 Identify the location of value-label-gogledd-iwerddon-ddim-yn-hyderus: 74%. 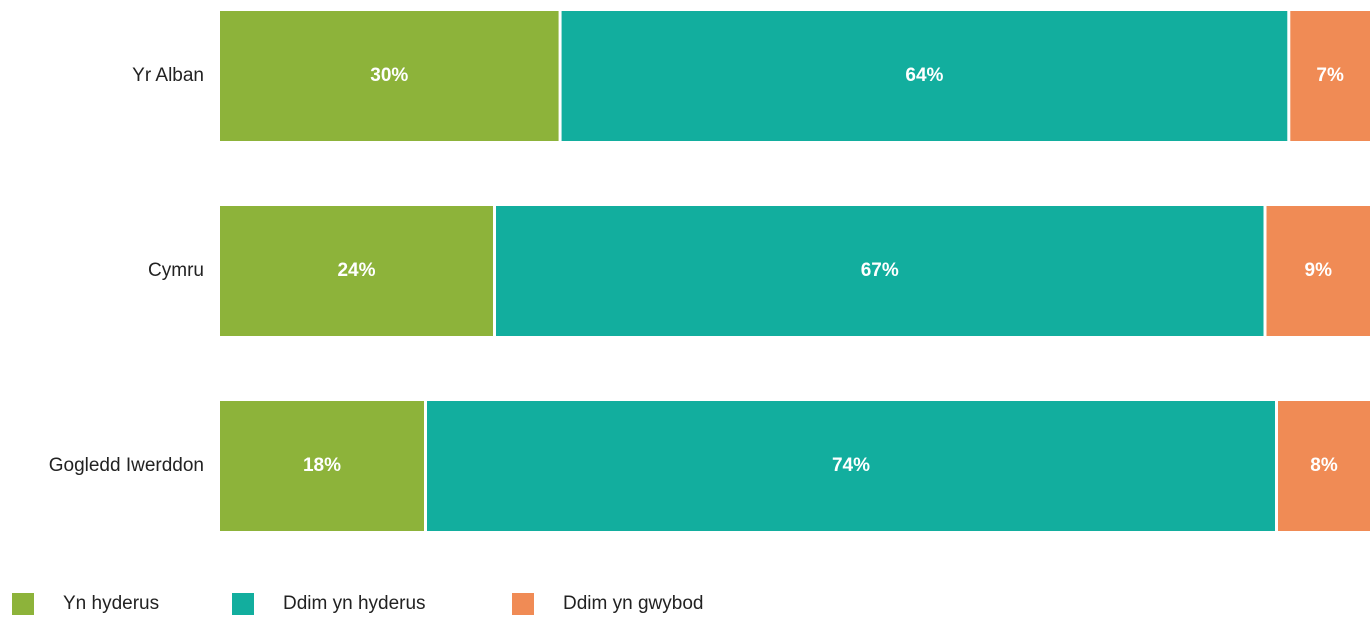
(851, 465).